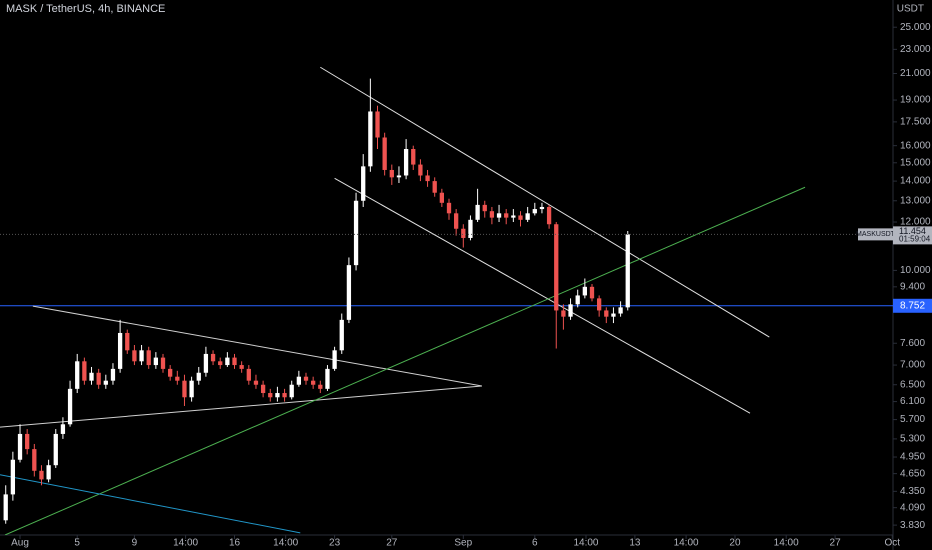  I want to click on y-tick-label: 5.300, so click(912, 439).